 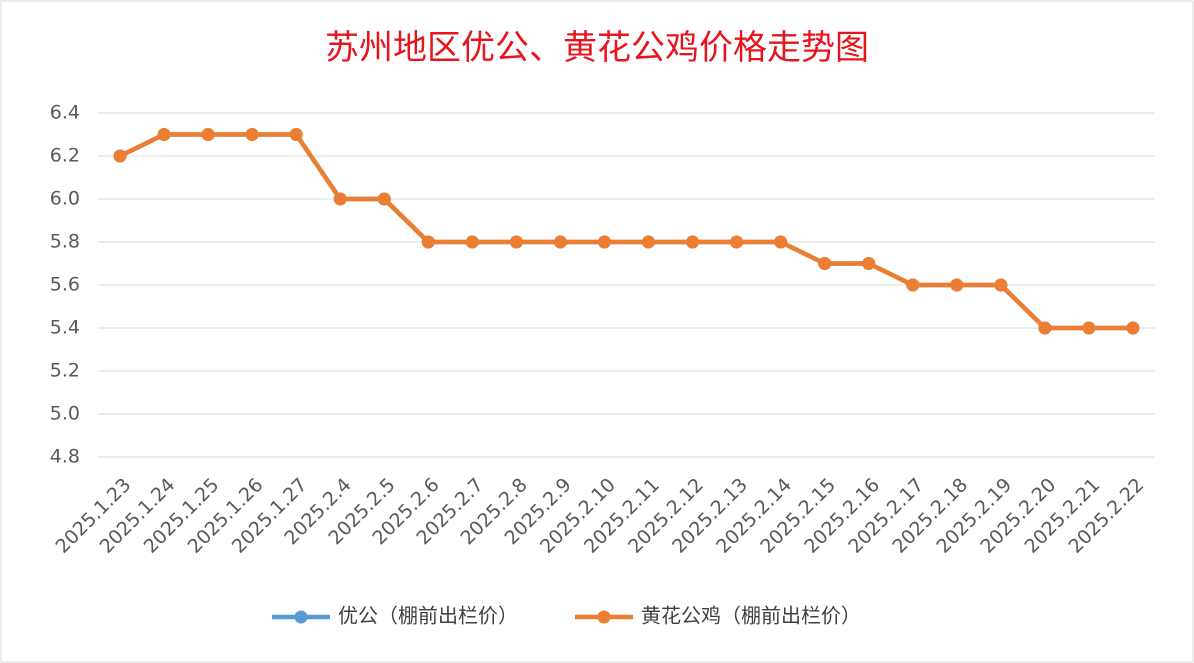 What do you see at coordinates (428, 616) in the screenshot?
I see `legend-label: 优公（棚前出栏价）` at bounding box center [428, 616].